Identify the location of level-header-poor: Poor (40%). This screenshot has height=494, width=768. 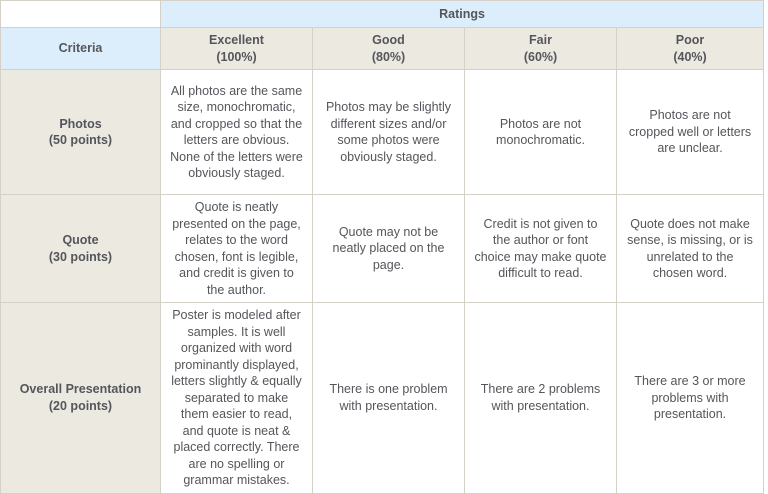
(690, 48).